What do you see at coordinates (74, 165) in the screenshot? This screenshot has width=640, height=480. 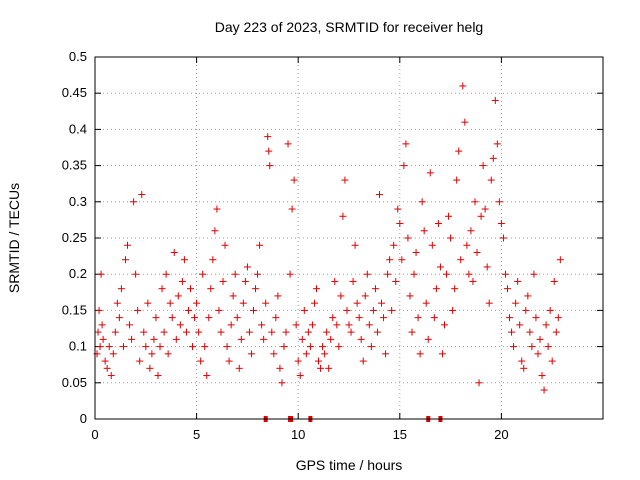 I see `y-tick-label: 0.35` at bounding box center [74, 165].